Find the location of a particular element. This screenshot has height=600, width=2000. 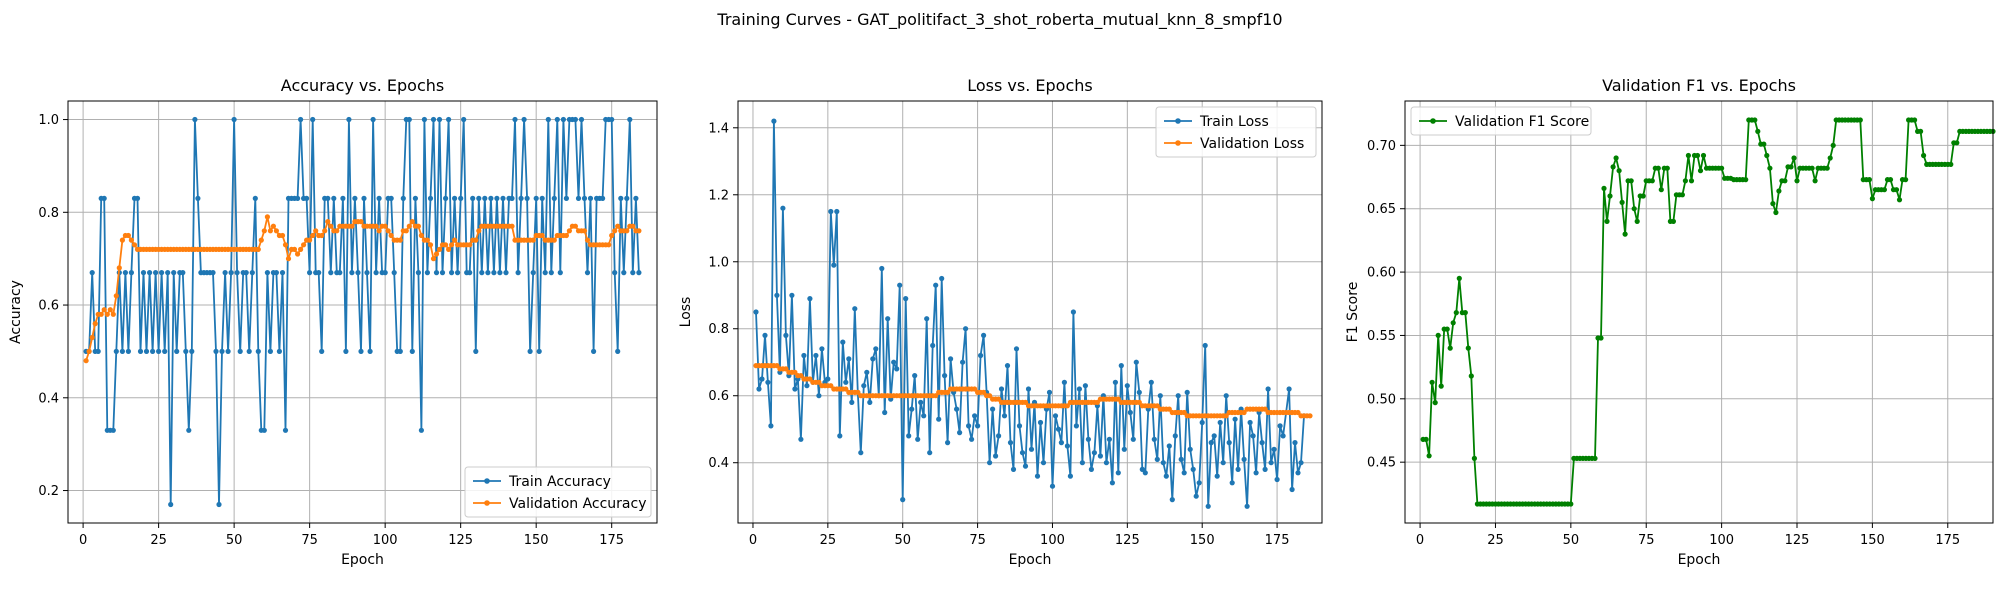

legend-box is located at coordinates (1236, 132).